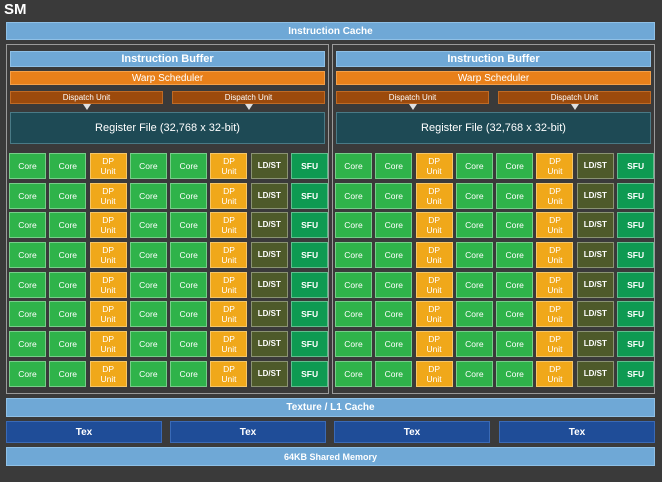 The image size is (662, 482). I want to click on texture-l1-cache: Texture / L1 Cache, so click(330, 407).